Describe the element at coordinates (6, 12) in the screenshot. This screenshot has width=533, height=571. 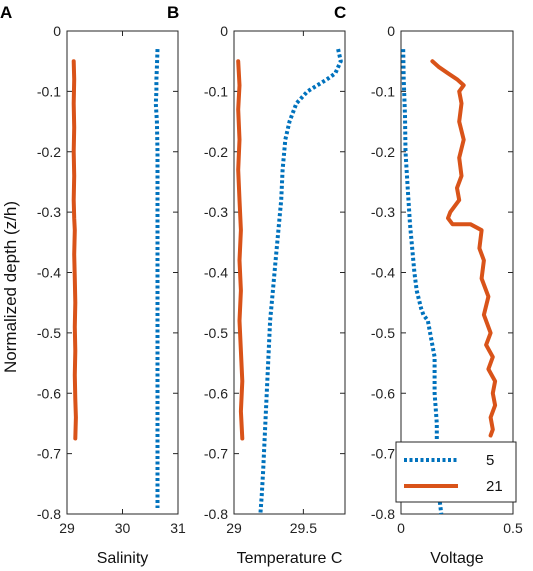
I see `panel-letter: A` at that location.